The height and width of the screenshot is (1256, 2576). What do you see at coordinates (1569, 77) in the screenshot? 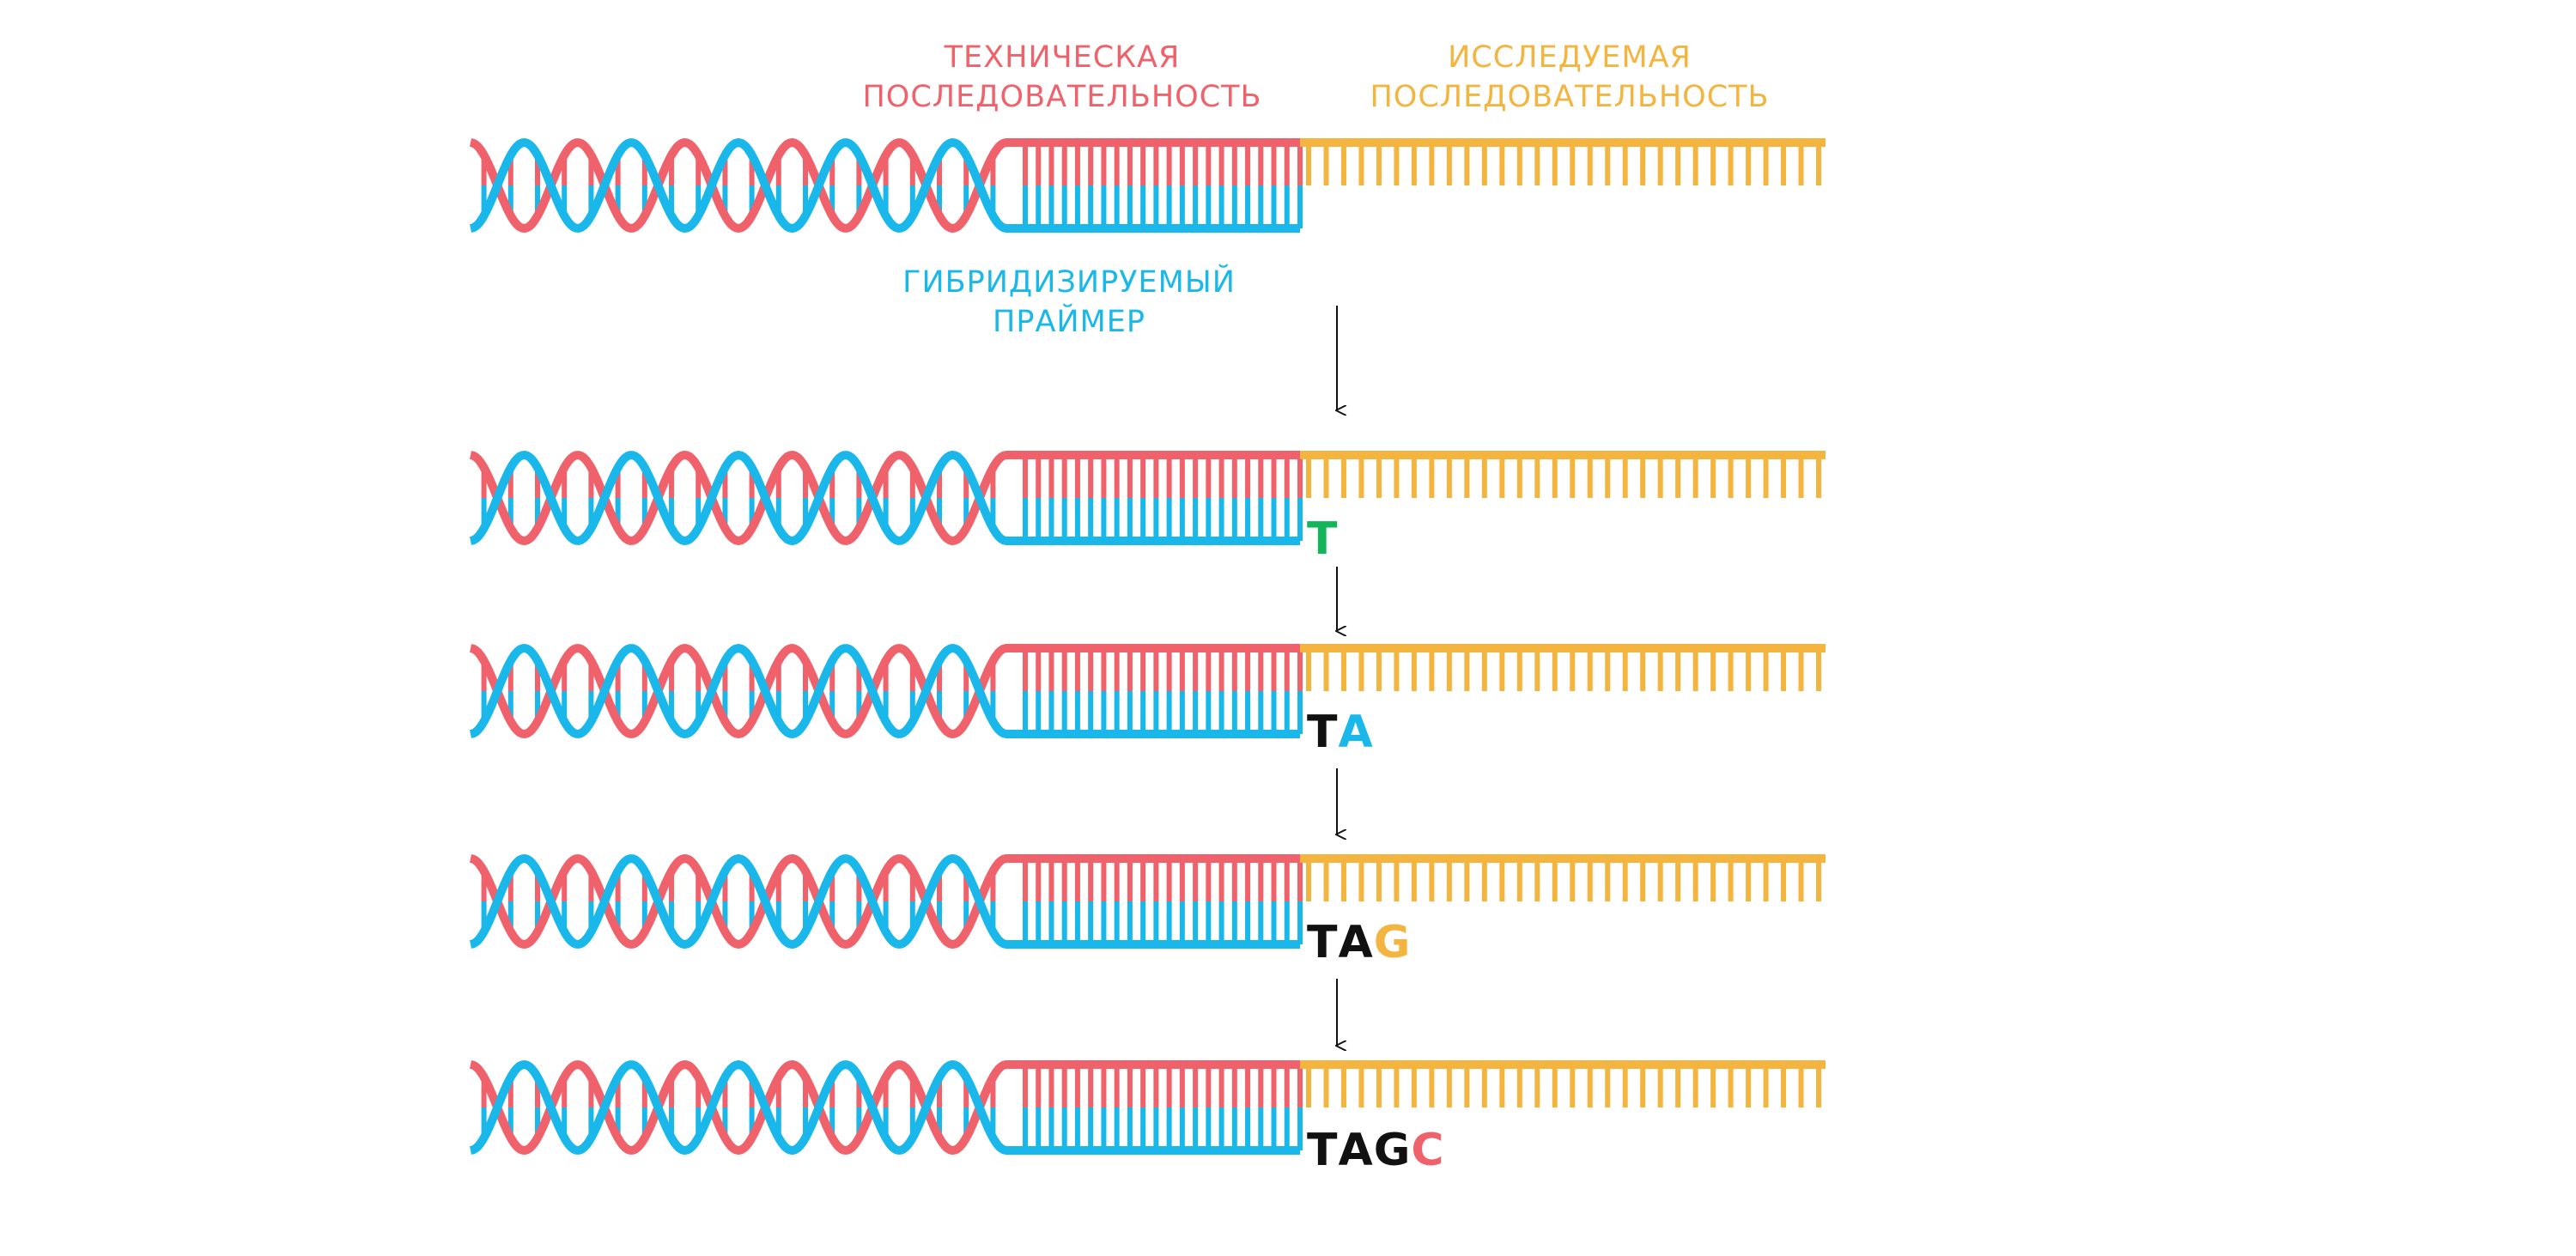
I see `studied-sequence-label: ИССЛЕДУЕМАЯ ПОСЛЕДОВАТЕЛЬНОСТЬ` at bounding box center [1569, 77].